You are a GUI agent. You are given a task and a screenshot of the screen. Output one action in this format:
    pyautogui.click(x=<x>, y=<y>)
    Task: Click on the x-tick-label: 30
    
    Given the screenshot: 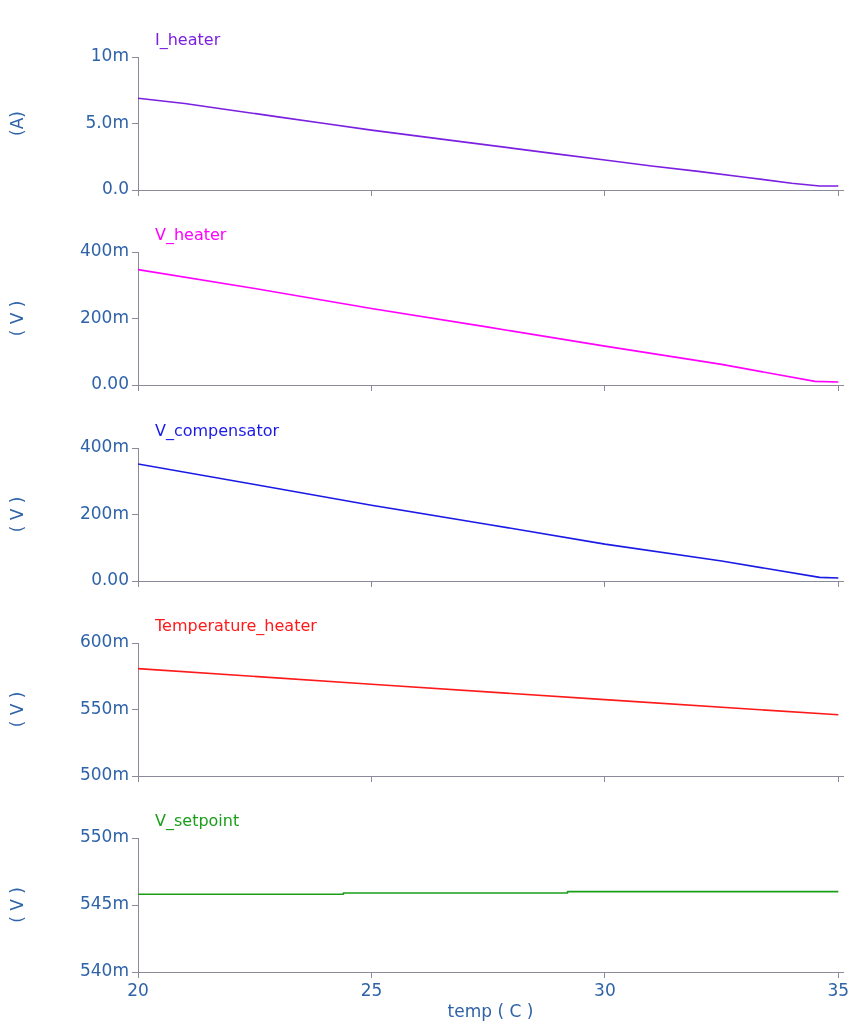 What is the action you would take?
    pyautogui.click(x=605, y=989)
    